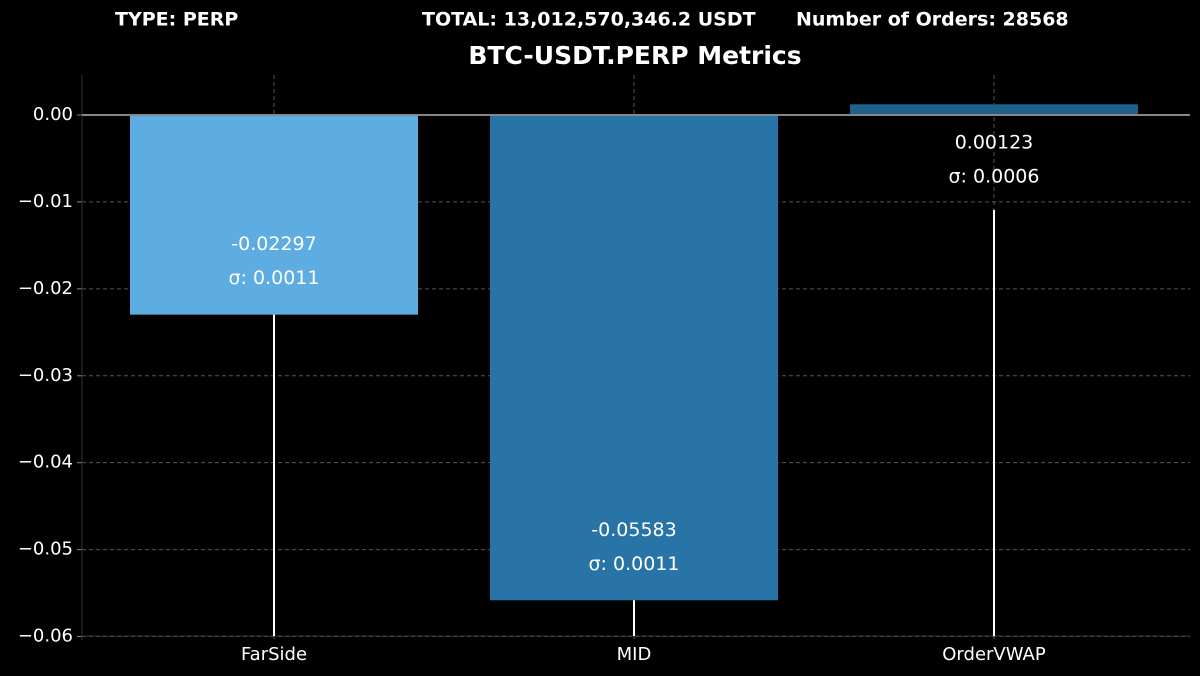 The width and height of the screenshot is (1200, 676). I want to click on value-label: -0.05583, so click(633, 530).